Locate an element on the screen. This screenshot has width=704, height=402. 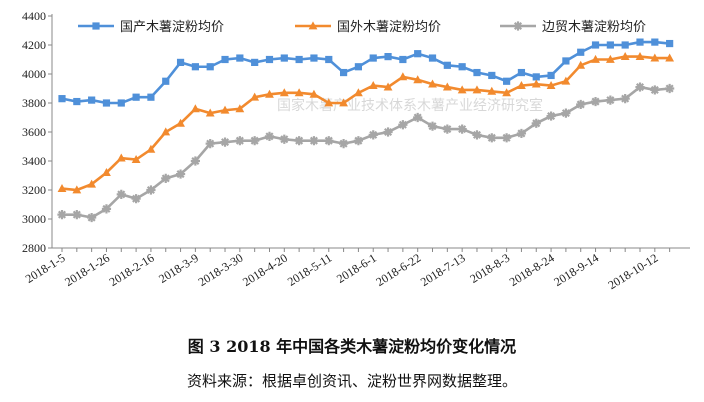
legend-item-3: 边贸木薯淀粉均价 is located at coordinates (573, 27).